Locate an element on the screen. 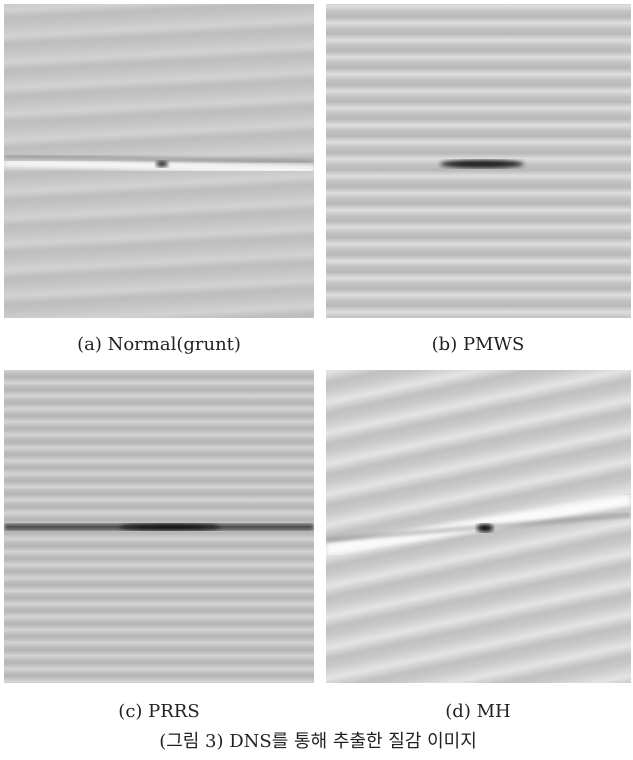 This screenshot has height=760, width=633. subfigure-label: (d) MH is located at coordinates (477, 711).